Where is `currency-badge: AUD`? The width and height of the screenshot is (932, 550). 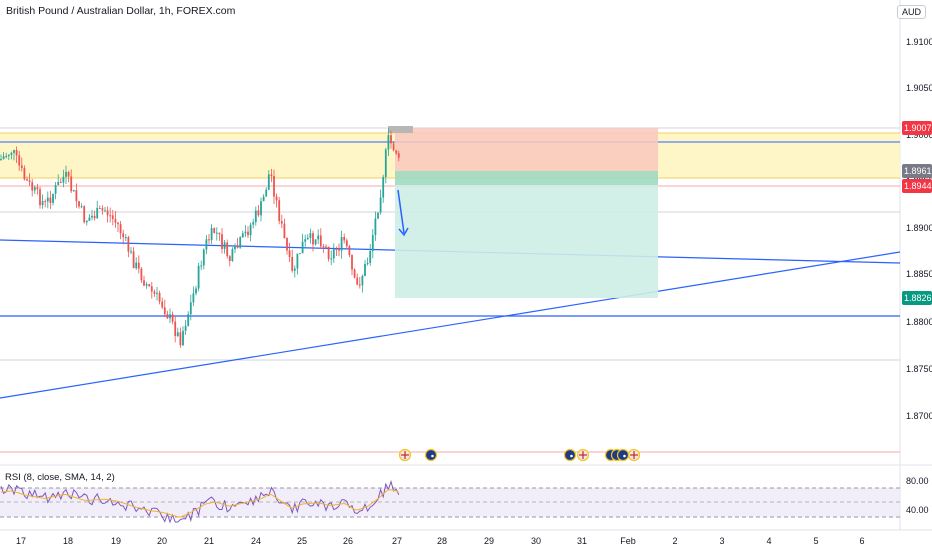 currency-badge: AUD is located at coordinates (911, 12).